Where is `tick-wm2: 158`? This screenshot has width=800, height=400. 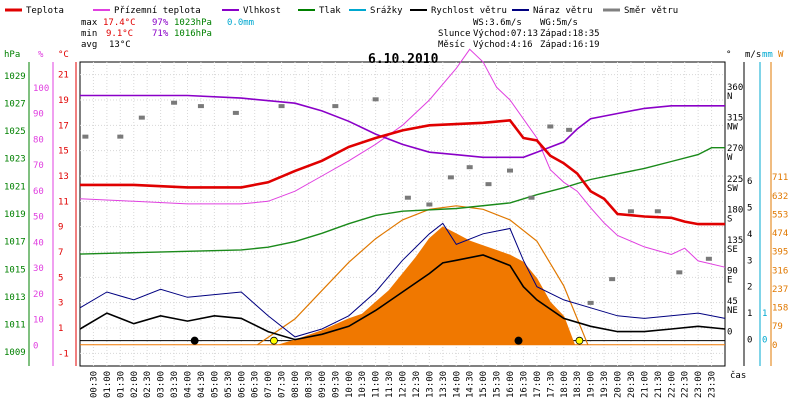
tick-wm2: 158 is located at coordinates (780, 309).